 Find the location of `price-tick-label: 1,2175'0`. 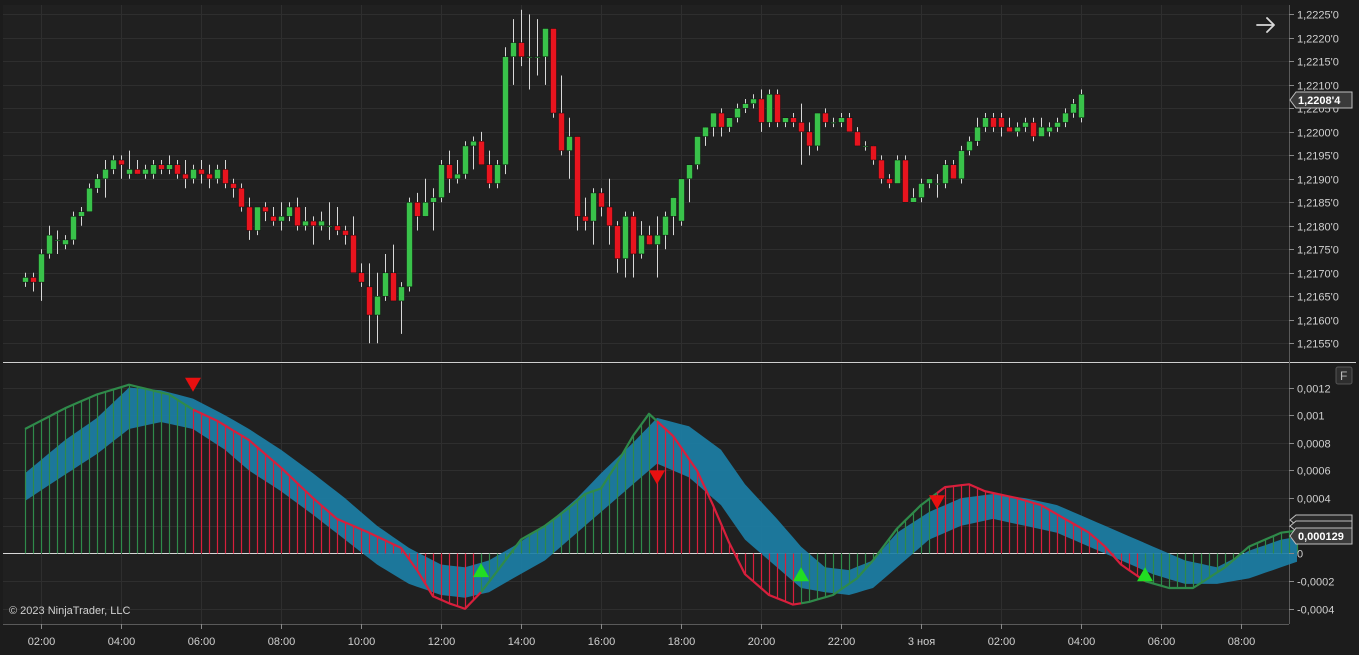

price-tick-label: 1,2175'0 is located at coordinates (1318, 251).